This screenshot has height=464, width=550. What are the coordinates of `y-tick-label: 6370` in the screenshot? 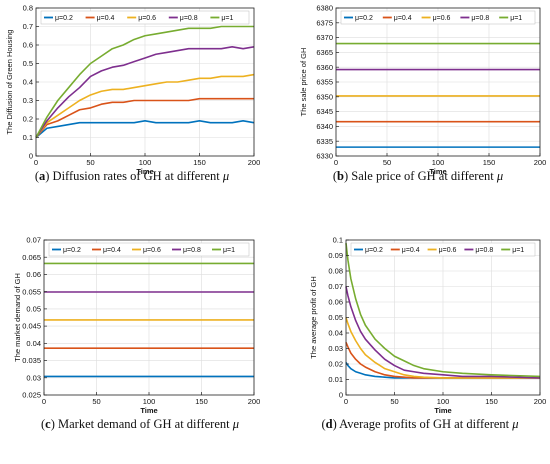 It's located at (324, 37).